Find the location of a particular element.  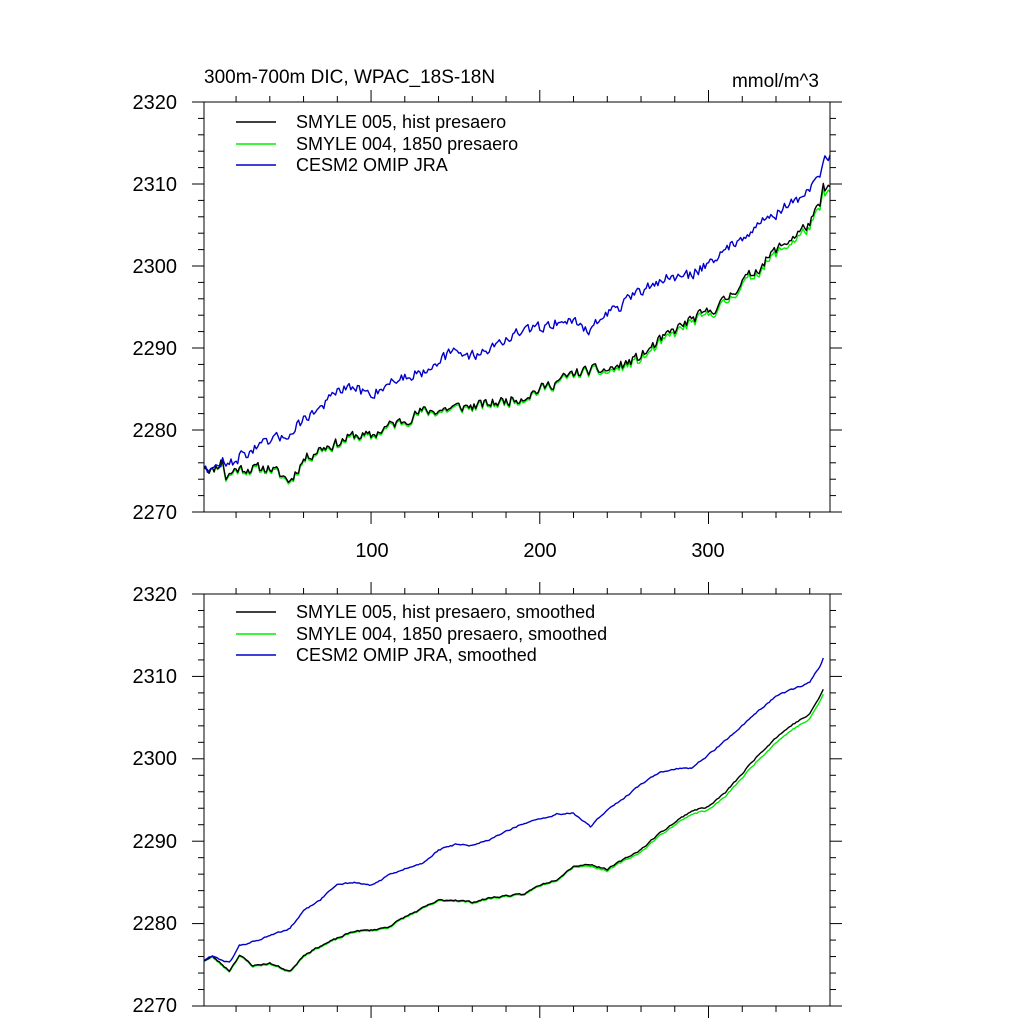

top-xtick-label-300: 300 is located at coordinates (707, 551).